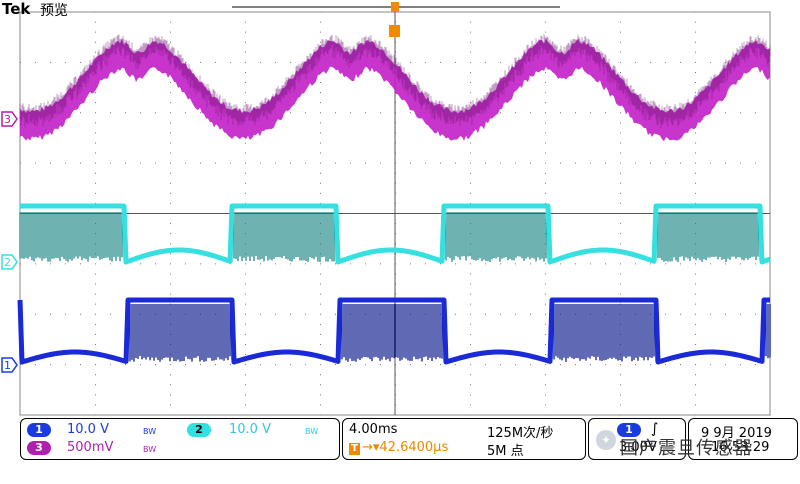 The height and width of the screenshot is (484, 800). Describe the element at coordinates (606, 440) in the screenshot. I see `wechat-icon: ✦` at that location.